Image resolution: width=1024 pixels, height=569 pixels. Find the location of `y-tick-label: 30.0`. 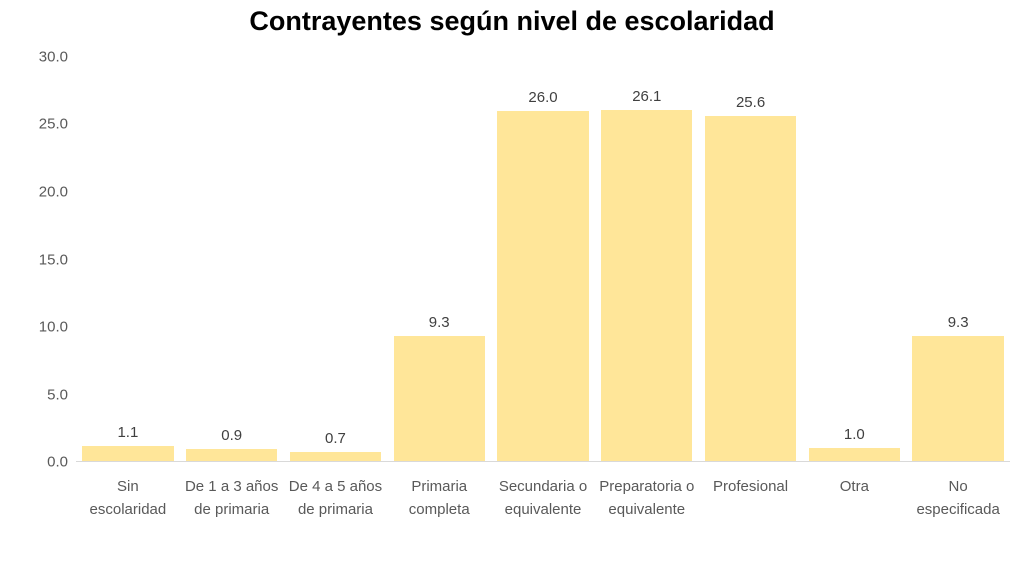

y-tick-label: 30.0 is located at coordinates (53, 57).